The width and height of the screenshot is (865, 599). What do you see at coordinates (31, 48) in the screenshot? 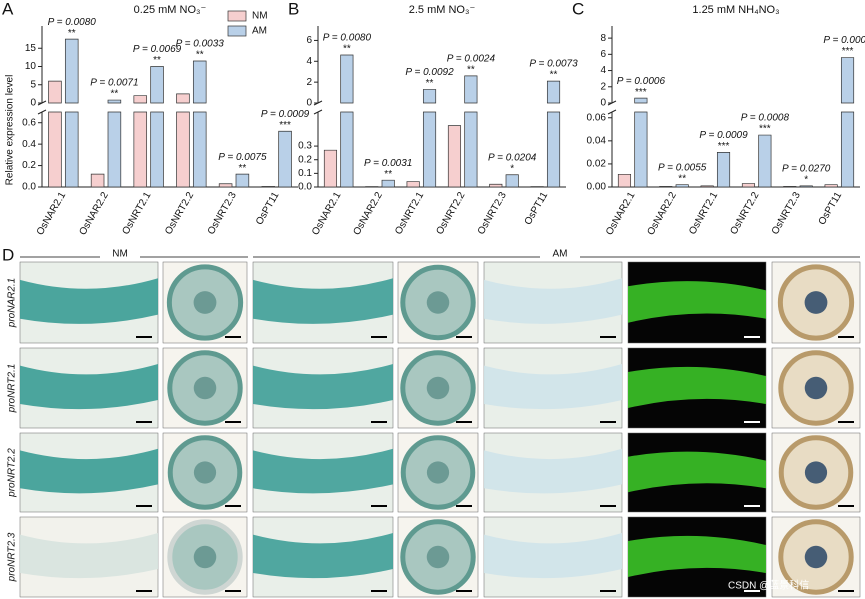
I see `y-tick-label: 15` at bounding box center [31, 48].